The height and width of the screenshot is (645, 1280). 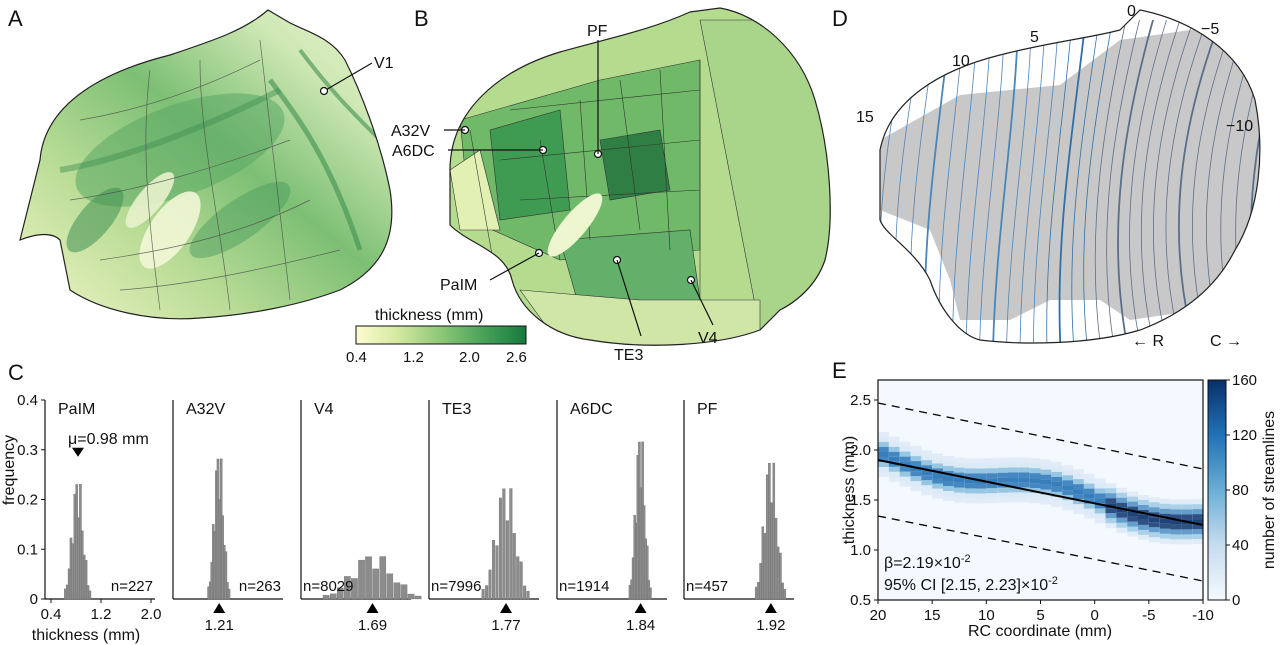 I want to click on c-ytick-label: 0, so click(x=34, y=599).